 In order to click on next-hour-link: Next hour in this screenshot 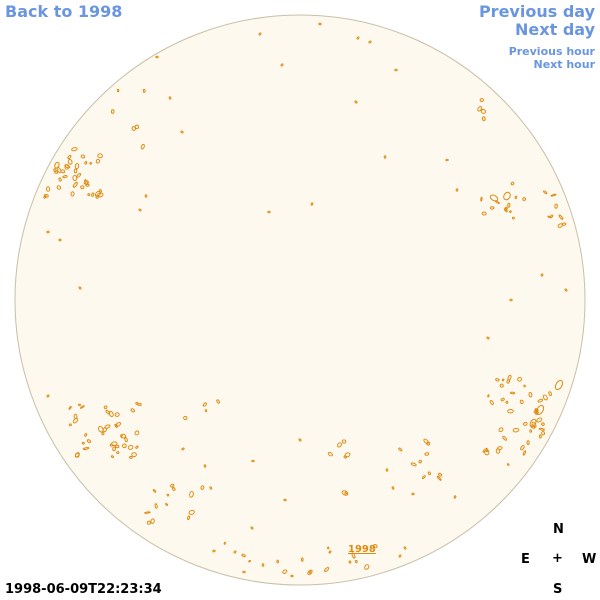, I will do `click(564, 64)`.